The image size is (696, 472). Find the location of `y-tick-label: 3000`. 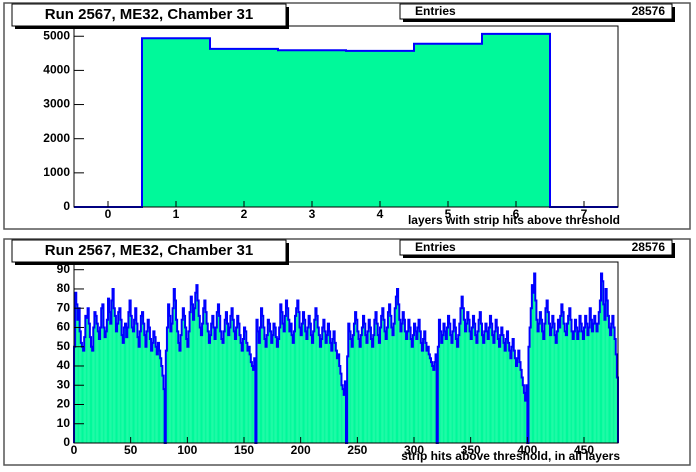

y-tick-label: 3000 is located at coordinates (56, 104).